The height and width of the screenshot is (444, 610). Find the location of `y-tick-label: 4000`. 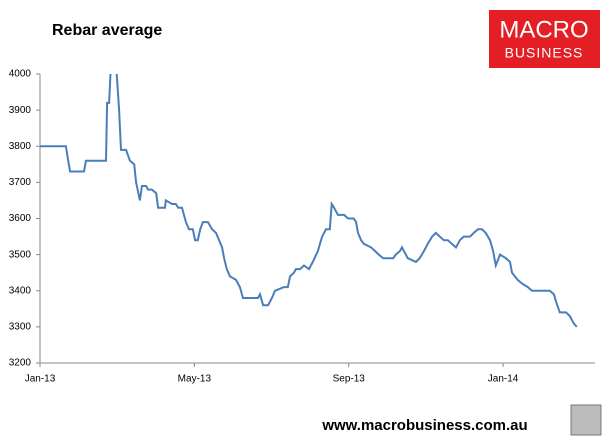

y-tick-label: 4000 is located at coordinates (20, 74).